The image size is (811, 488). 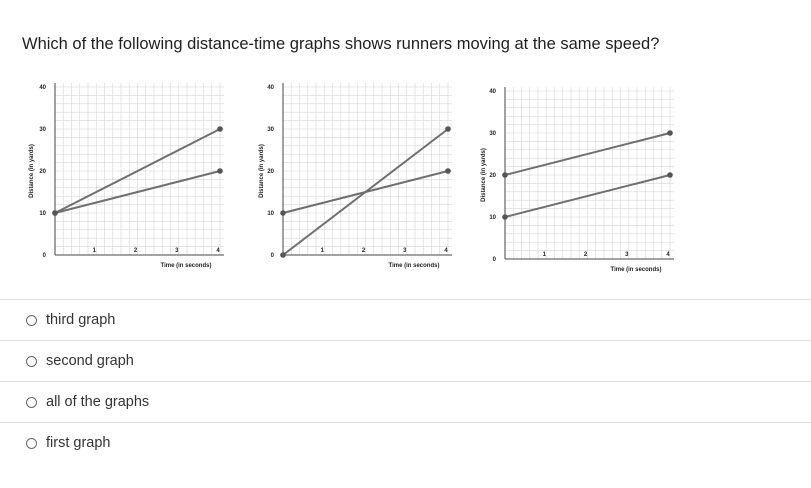 I want to click on option-label: second graph, so click(x=90, y=361).